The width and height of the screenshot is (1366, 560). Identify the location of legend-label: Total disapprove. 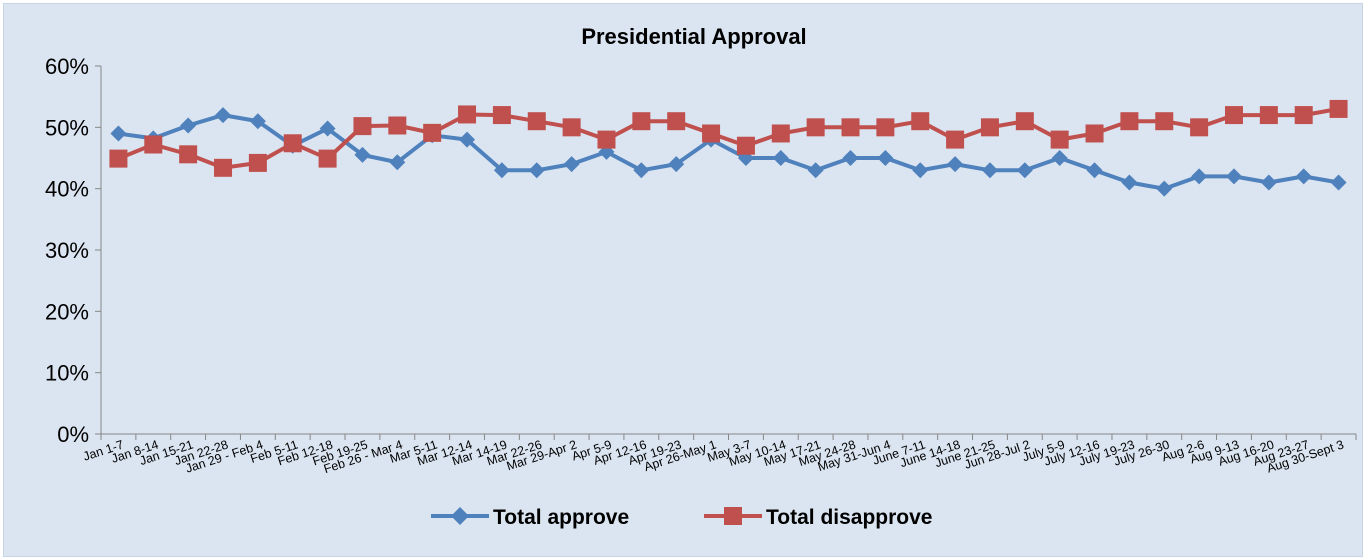
(849, 517).